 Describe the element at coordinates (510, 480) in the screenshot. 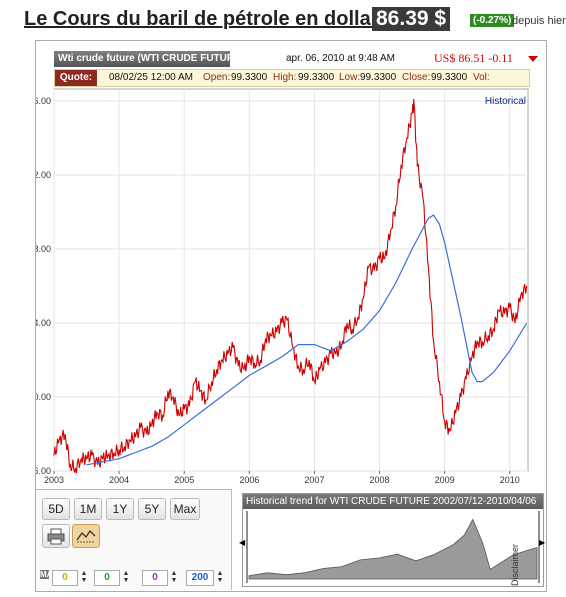

I see `x-tick-label: 2010` at that location.